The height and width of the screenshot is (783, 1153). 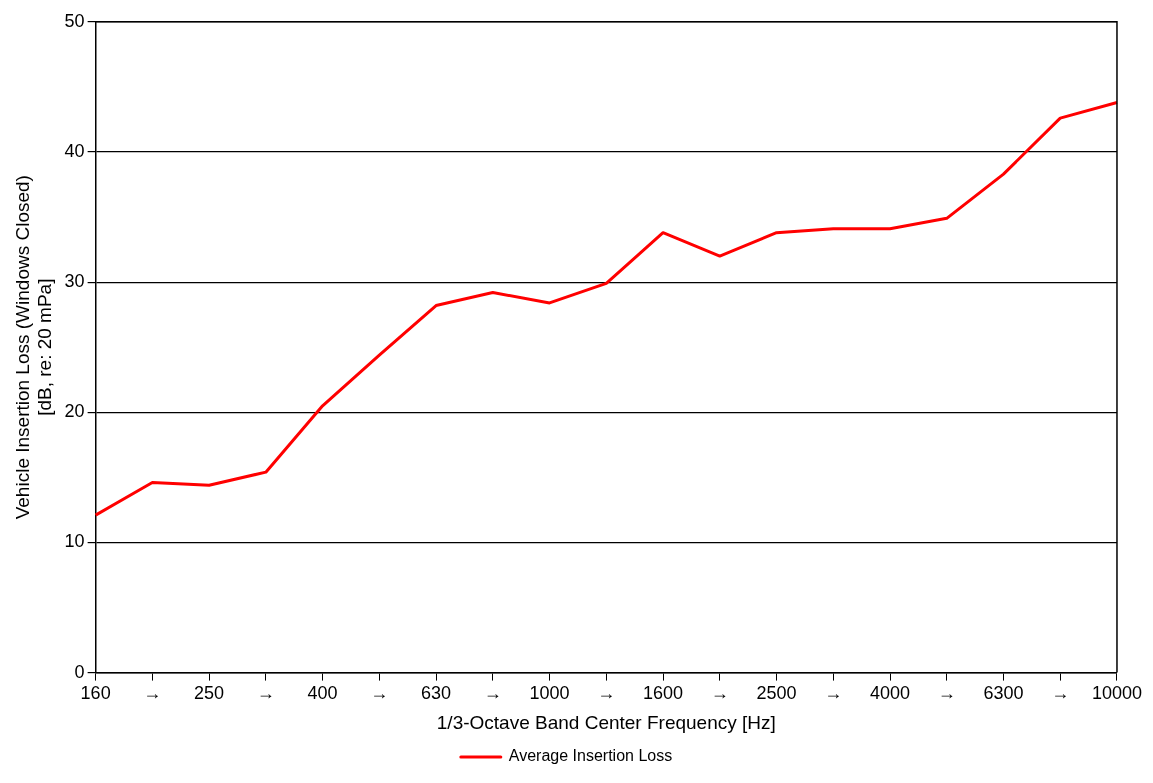 What do you see at coordinates (79, 671) in the screenshot?
I see `y-tick-label: 0` at bounding box center [79, 671].